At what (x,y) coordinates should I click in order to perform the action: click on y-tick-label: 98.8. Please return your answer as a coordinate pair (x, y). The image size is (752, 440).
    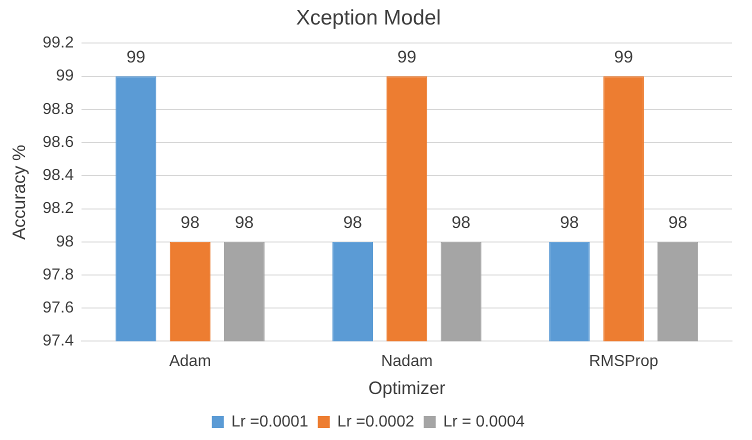
    Looking at the image, I should click on (58, 109).